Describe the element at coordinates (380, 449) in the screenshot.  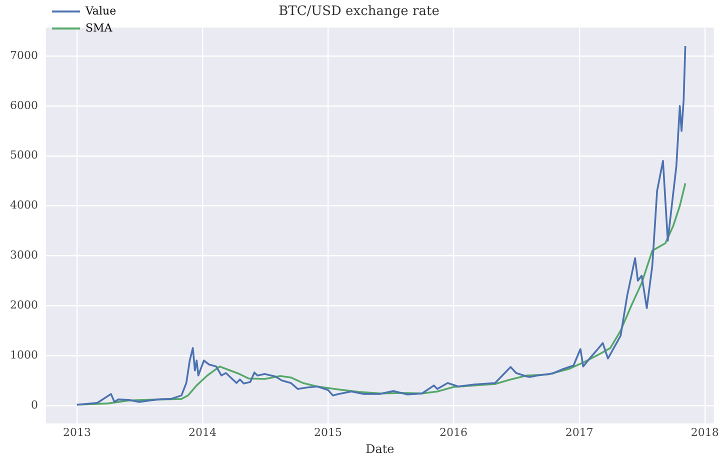
I see `x-axis-title: Date` at that location.